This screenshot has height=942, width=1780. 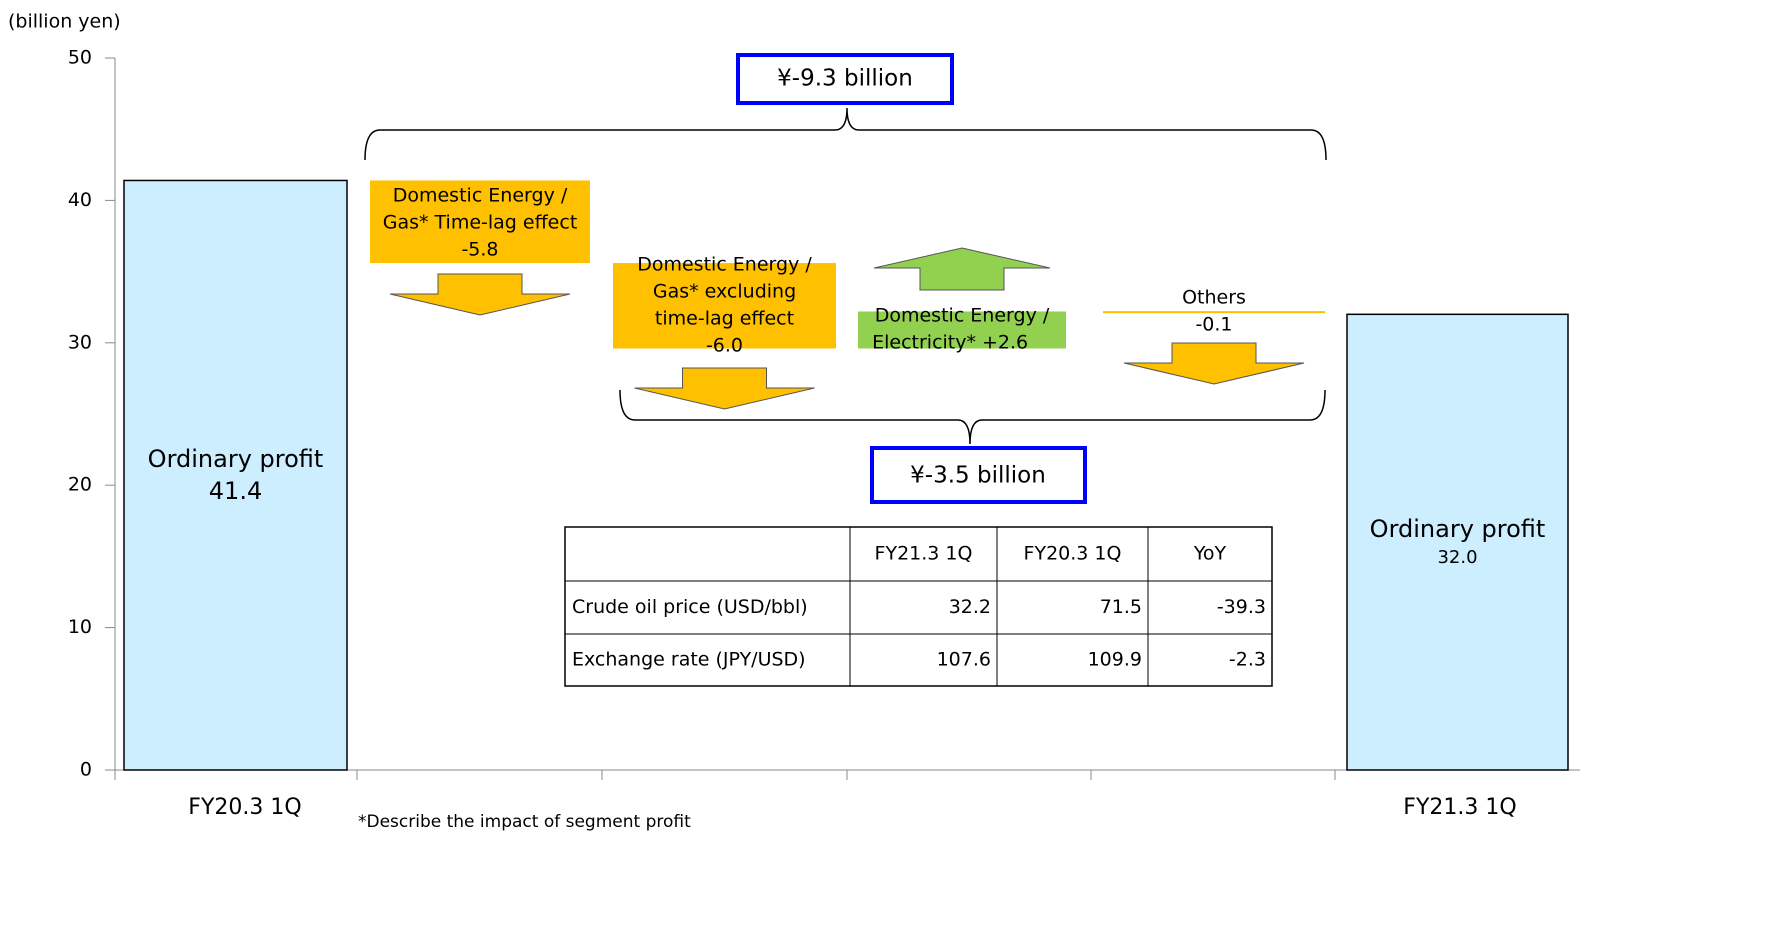 I want to click on bar-label: Gas* excluding, so click(x=724, y=292).